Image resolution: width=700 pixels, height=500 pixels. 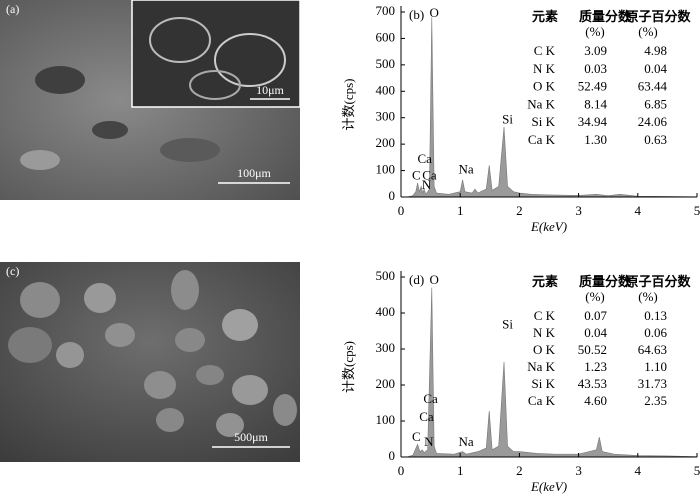 What do you see at coordinates (595, 50) in the screenshot?
I see `table-cell: 3.09` at bounding box center [595, 50].